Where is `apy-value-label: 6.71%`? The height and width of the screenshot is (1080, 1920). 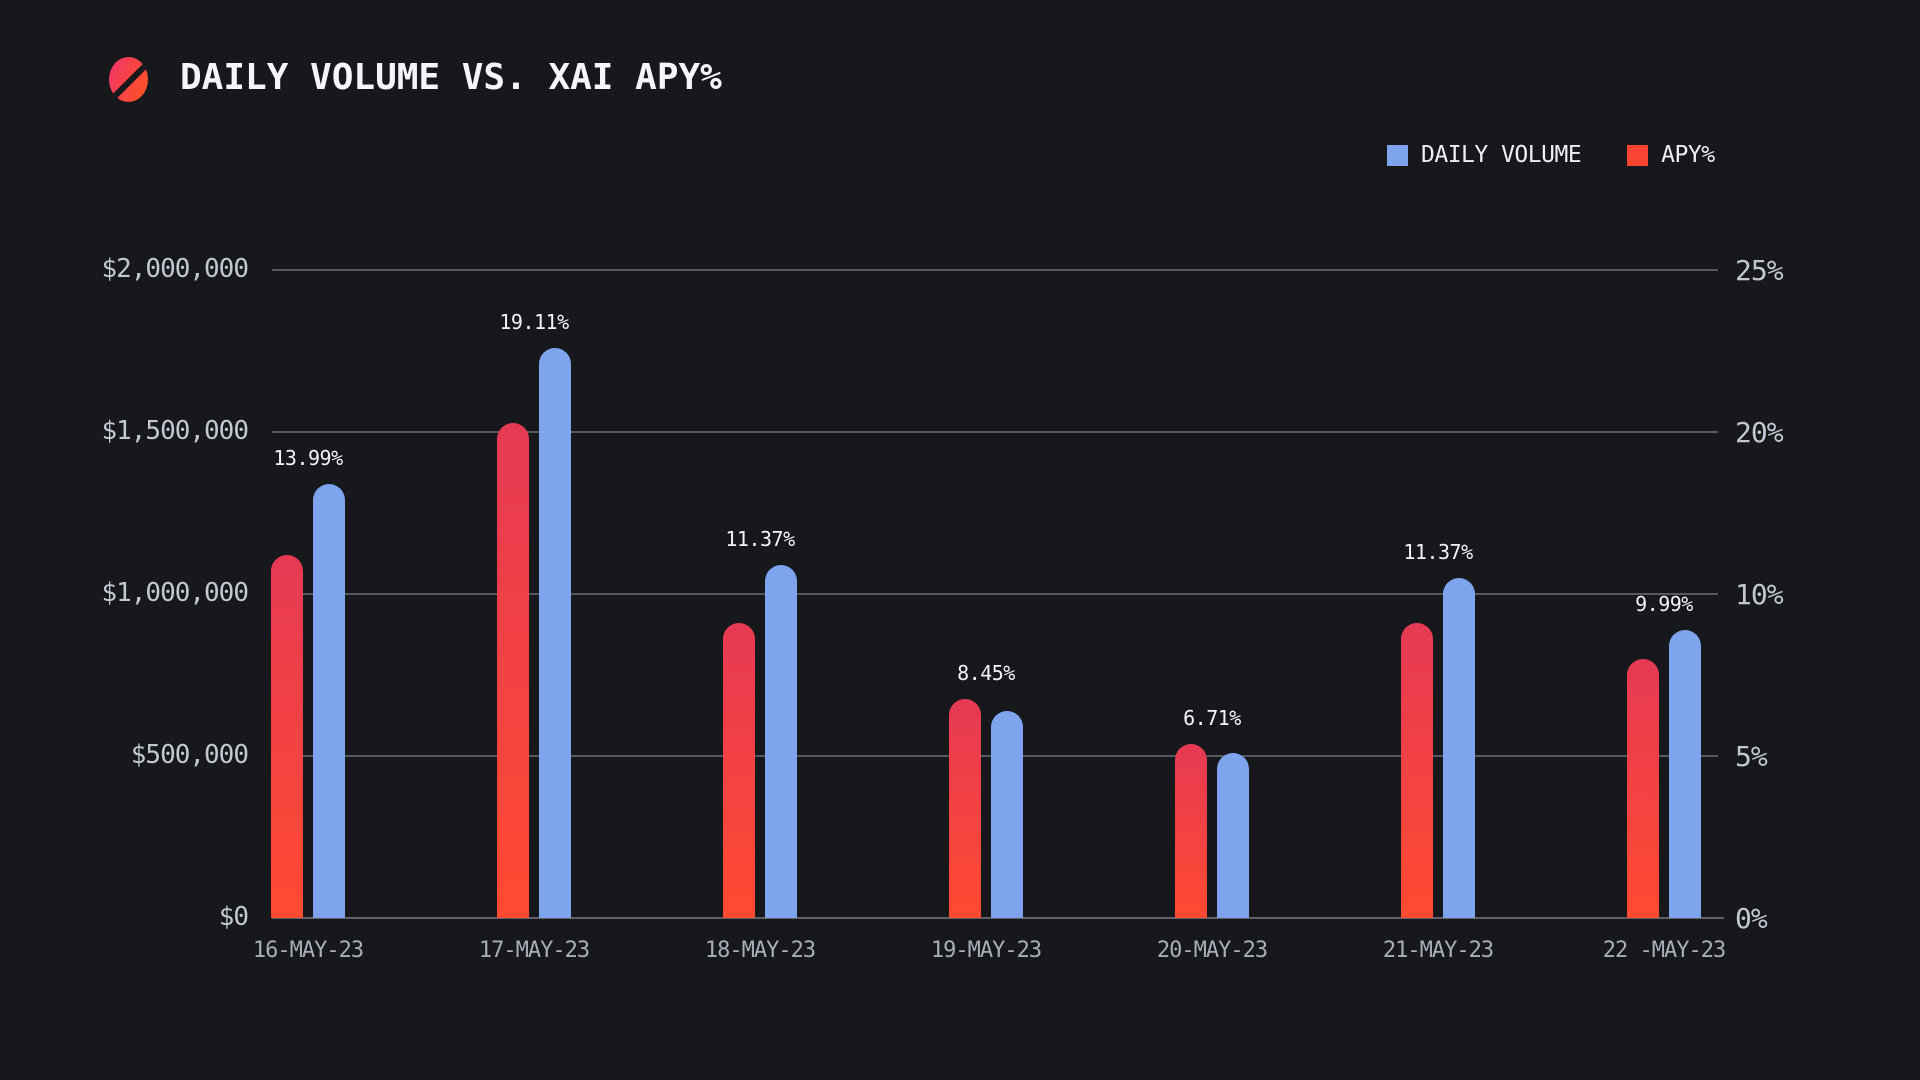
apy-value-label: 6.71% is located at coordinates (1212, 718).